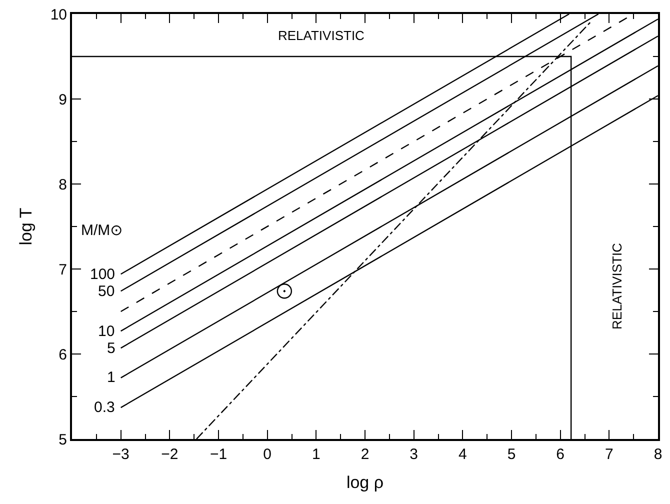 This screenshot has height=504, width=670. Describe the element at coordinates (462, 454) in the screenshot. I see `x-tick-label: 4` at that location.